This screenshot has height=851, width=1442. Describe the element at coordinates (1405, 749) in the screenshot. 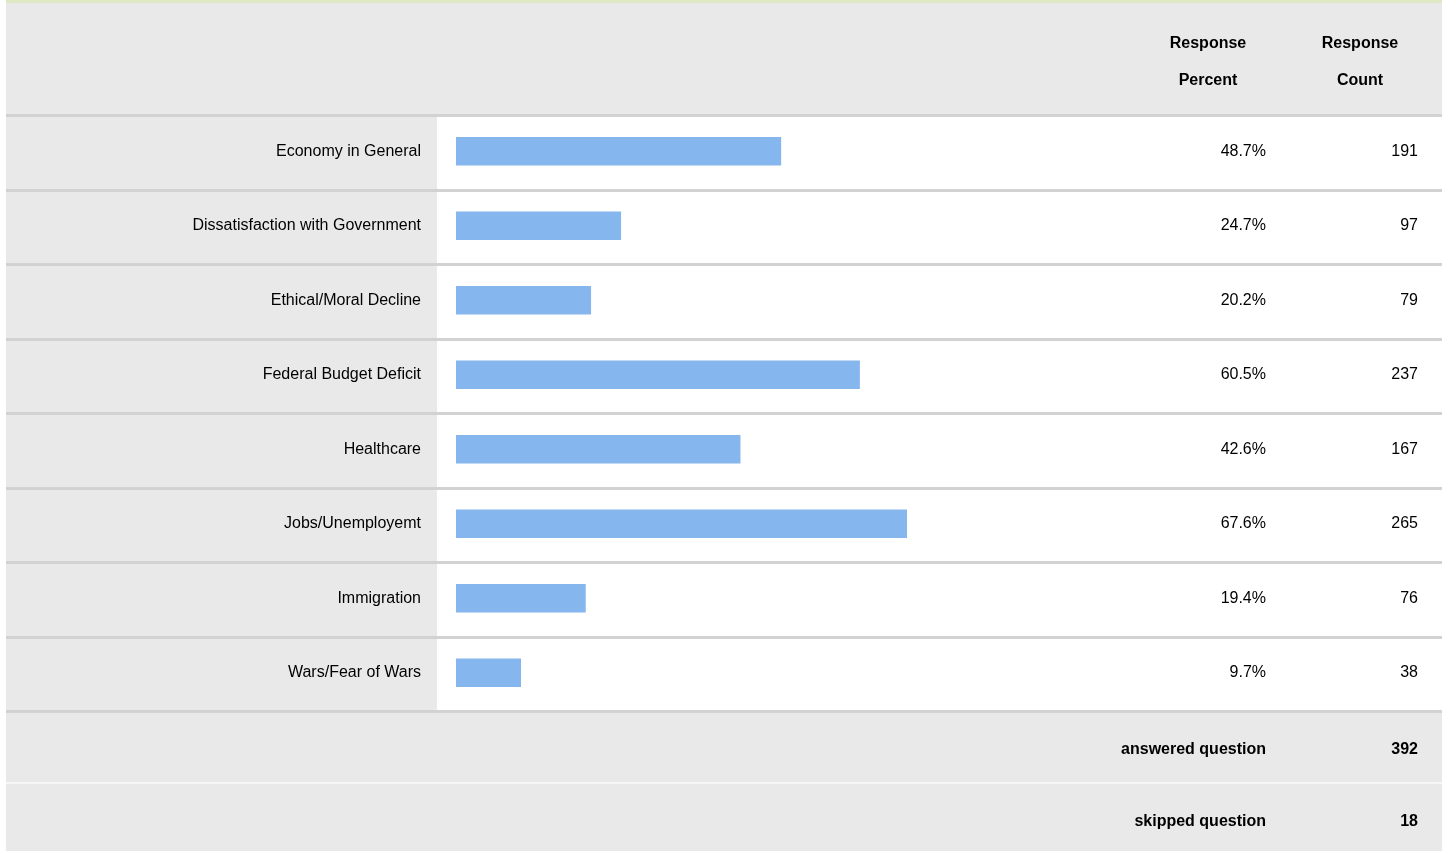

I see `text: 392` at that location.